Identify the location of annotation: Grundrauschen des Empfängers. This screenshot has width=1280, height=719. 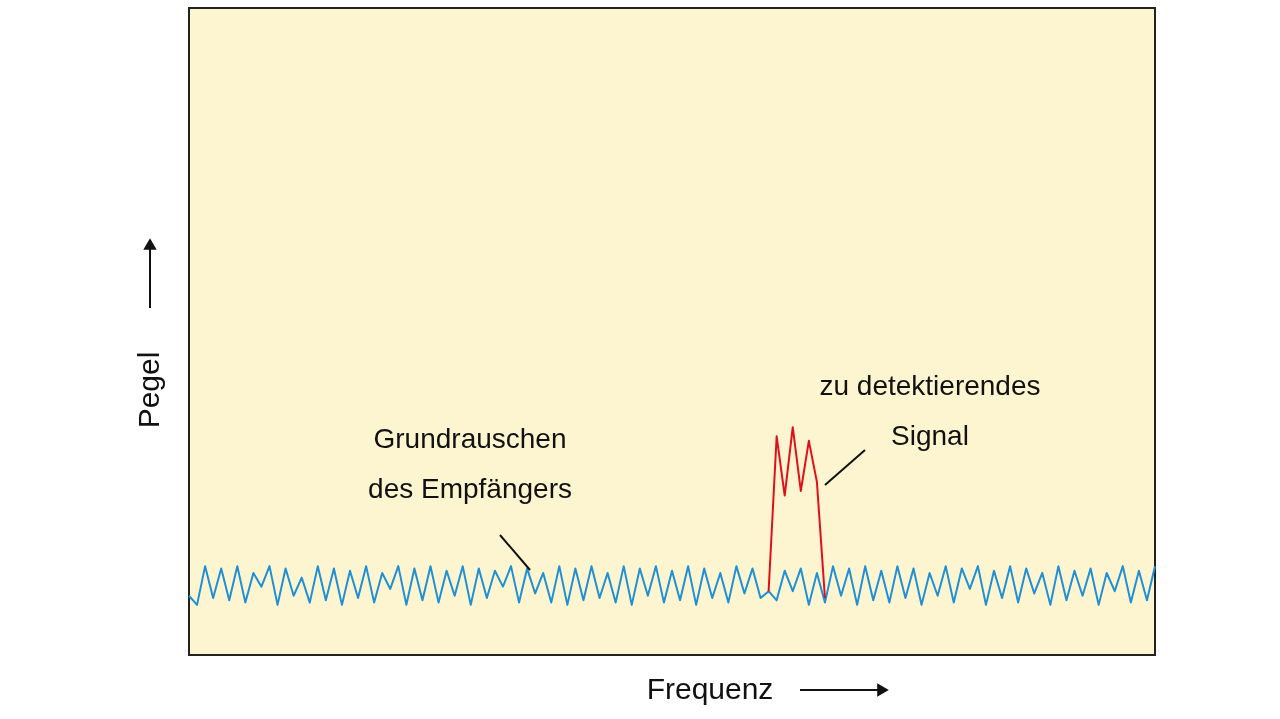
(470, 463).